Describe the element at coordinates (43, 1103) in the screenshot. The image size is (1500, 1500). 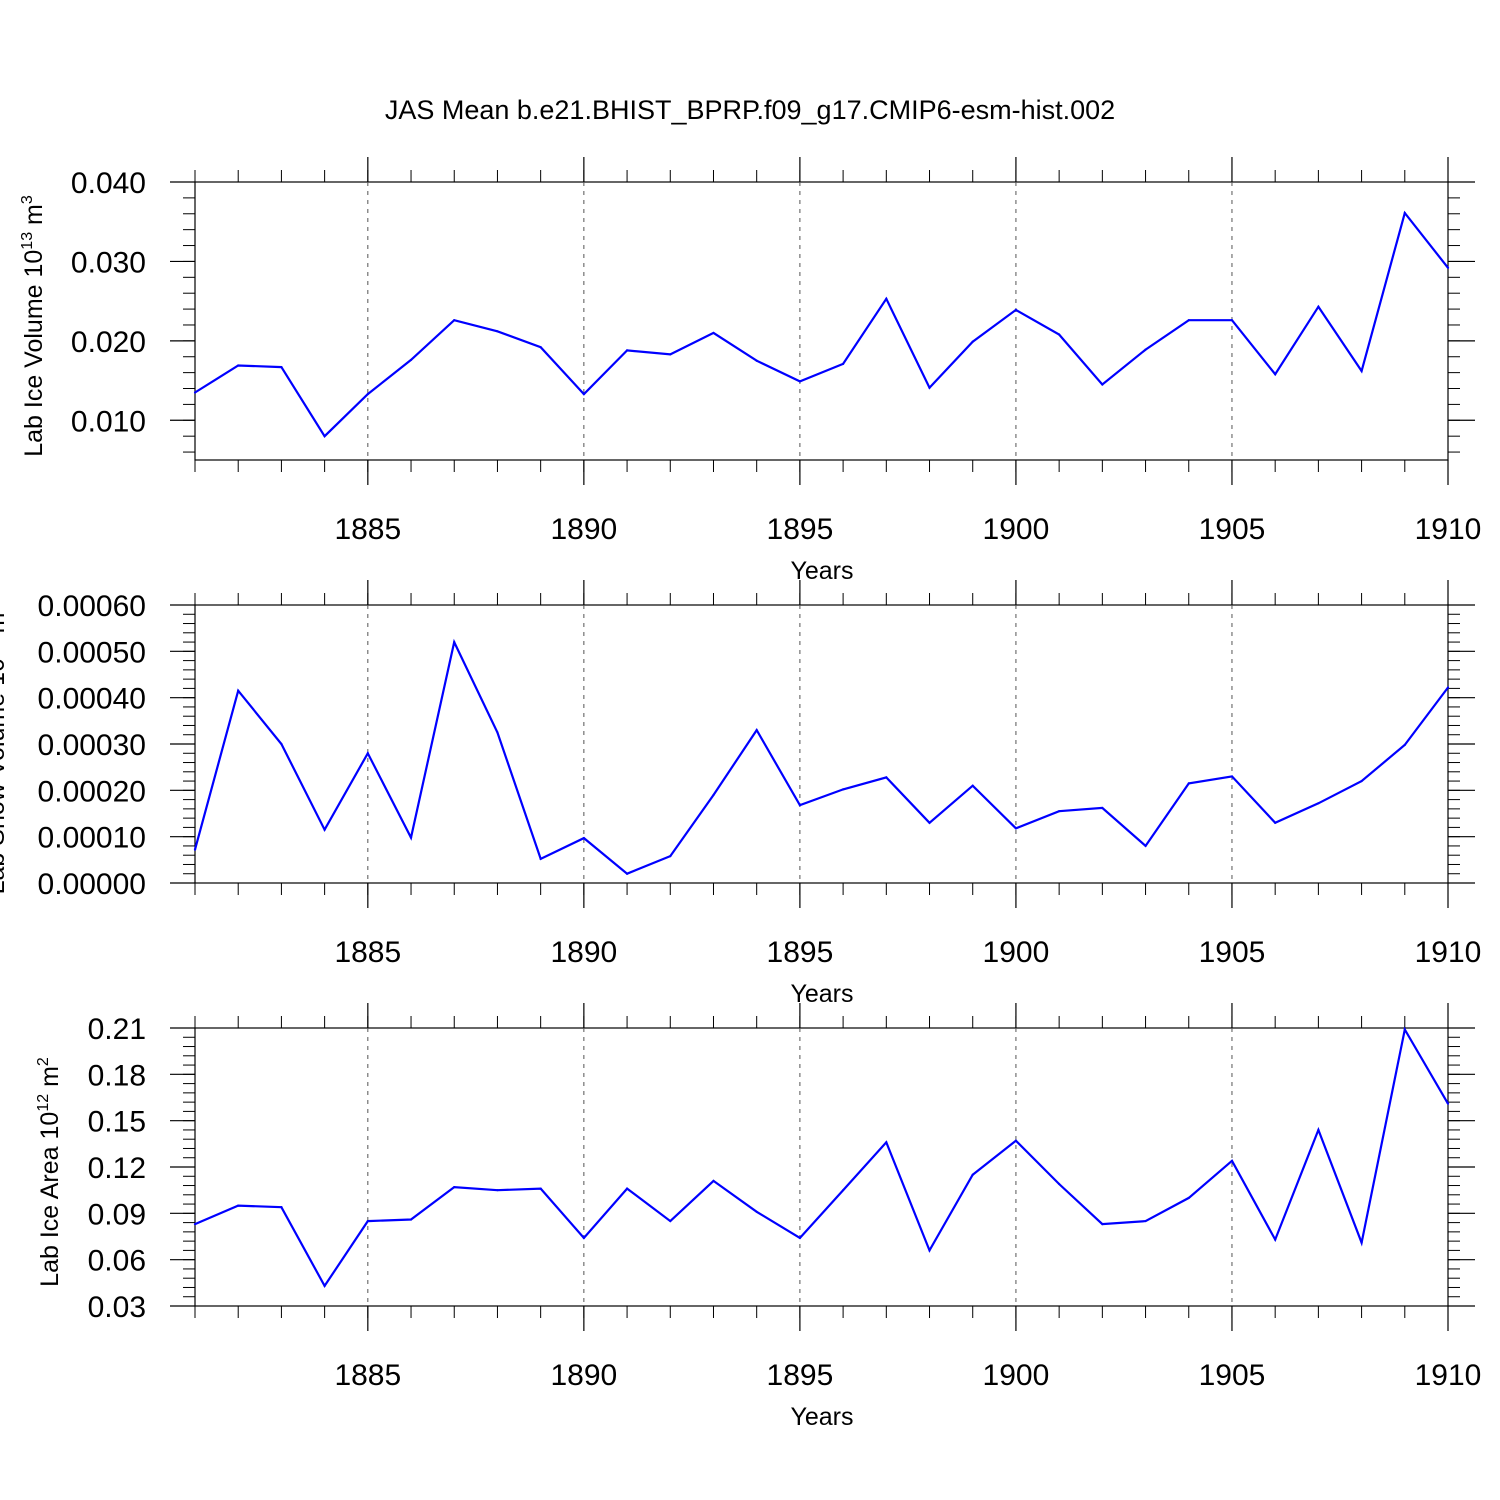
I see `y-axis-title-exponent: 12` at that location.